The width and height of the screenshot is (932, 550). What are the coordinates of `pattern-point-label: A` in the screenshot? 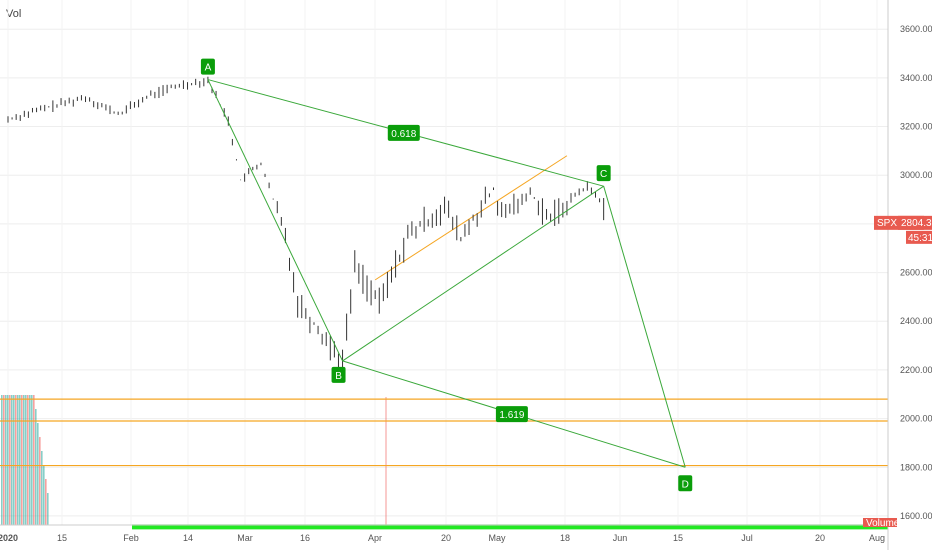 It's located at (208, 68).